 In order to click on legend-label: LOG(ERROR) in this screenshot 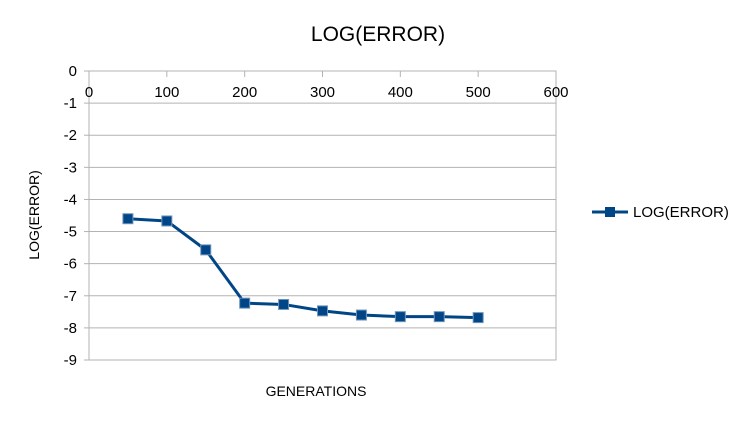, I will do `click(681, 212)`.